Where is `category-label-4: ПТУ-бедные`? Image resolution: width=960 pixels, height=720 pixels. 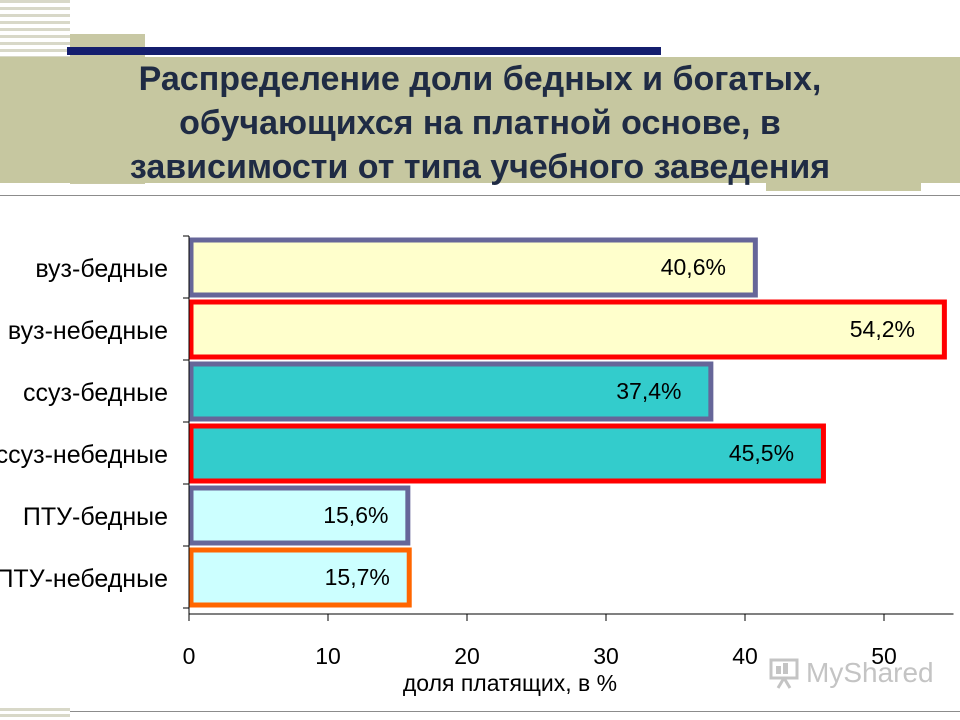 category-label-4: ПТУ-бедные is located at coordinates (95, 517).